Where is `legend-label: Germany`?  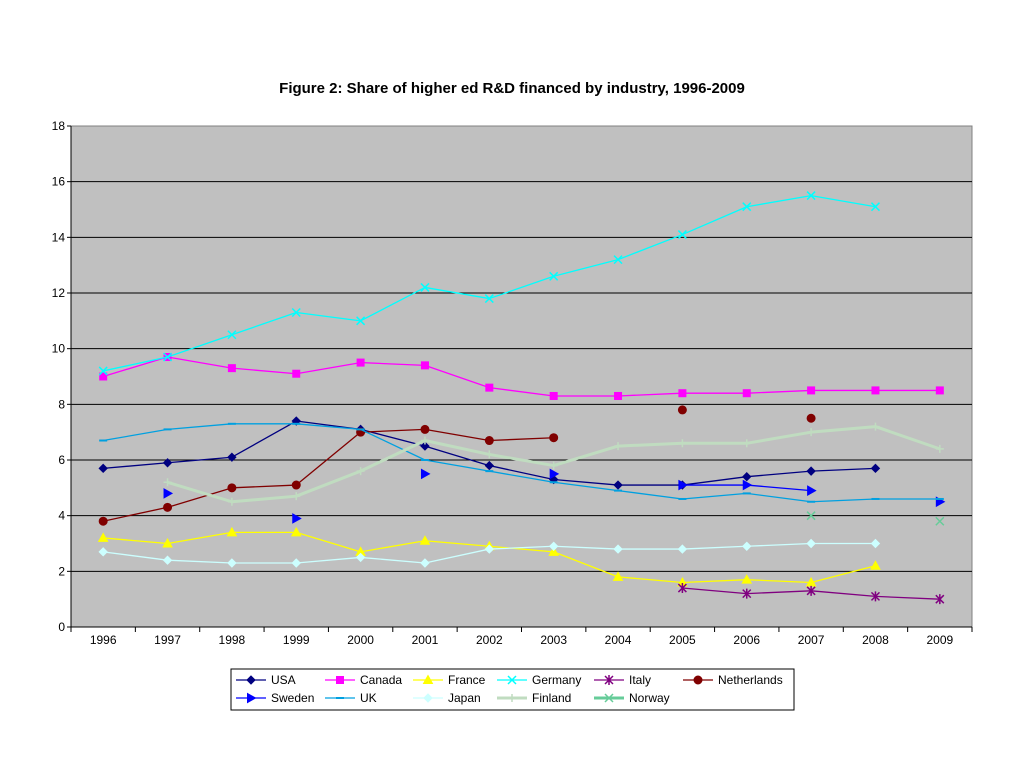 legend-label: Germany is located at coordinates (556, 680).